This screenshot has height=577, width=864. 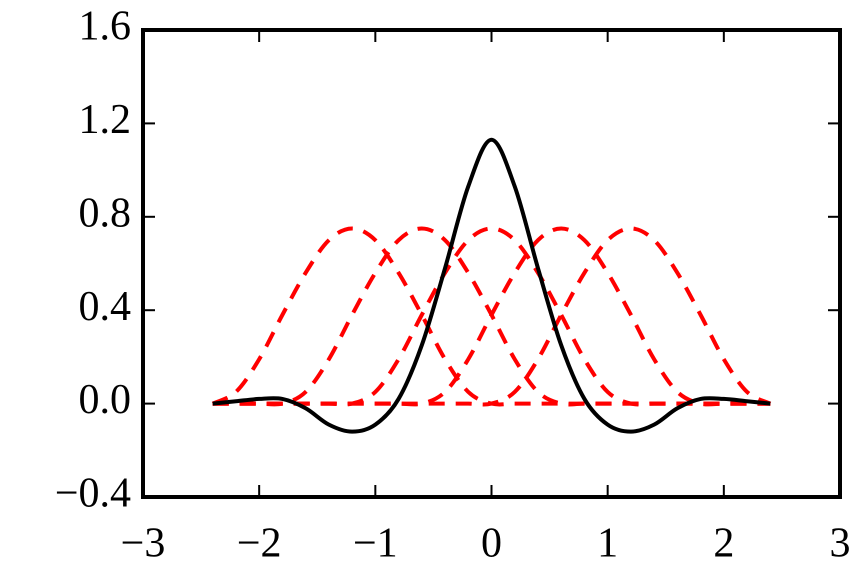 I want to click on y-tick-label: 1.2, so click(x=105, y=120).